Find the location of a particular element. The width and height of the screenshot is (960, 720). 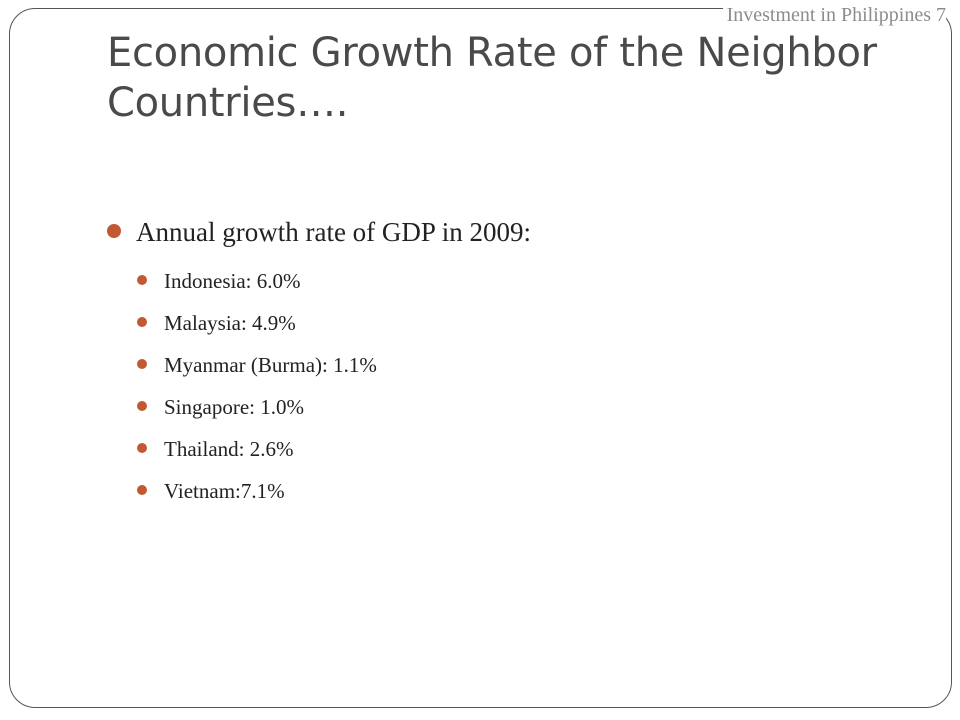

list-item-text: Vietnam:7.1% is located at coordinates (224, 491).